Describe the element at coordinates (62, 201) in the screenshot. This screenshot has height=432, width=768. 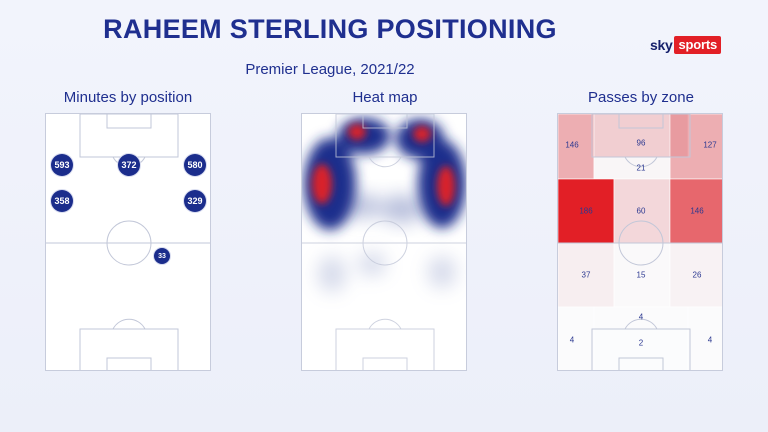
I see `minutes-badge-left-mid: 358` at that location.